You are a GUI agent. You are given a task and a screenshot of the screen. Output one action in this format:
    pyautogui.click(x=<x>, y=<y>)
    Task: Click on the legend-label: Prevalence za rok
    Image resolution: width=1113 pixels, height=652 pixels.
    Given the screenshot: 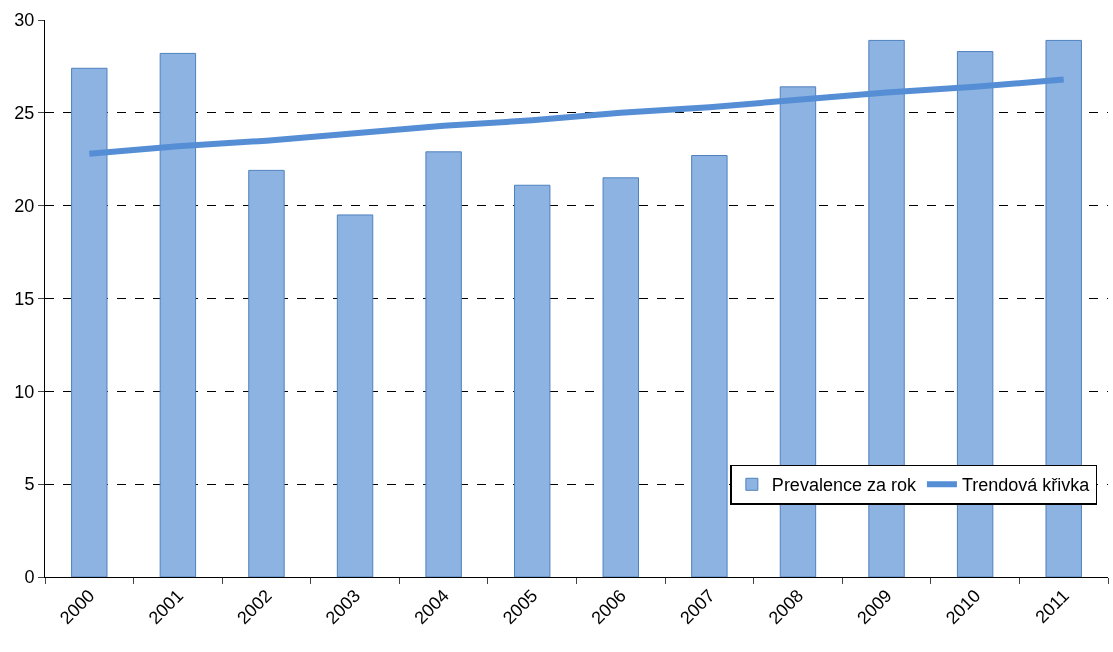 What is the action you would take?
    pyautogui.click(x=844, y=485)
    